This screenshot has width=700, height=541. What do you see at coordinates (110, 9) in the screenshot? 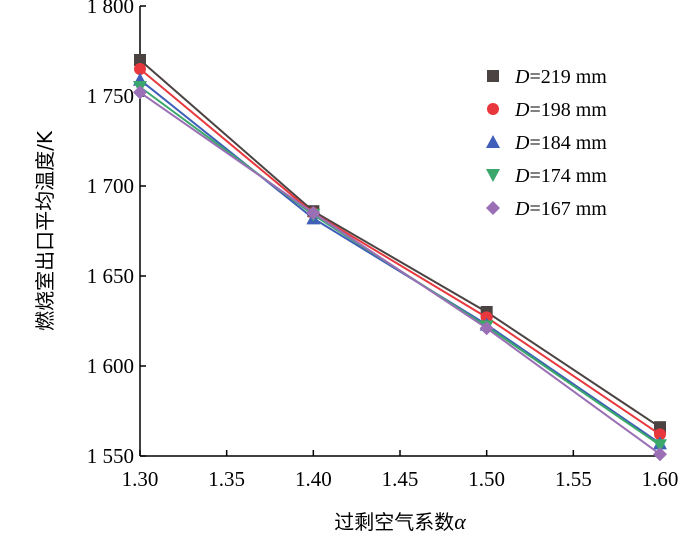
I see `y-tick-label: 1 800` at bounding box center [110, 9].